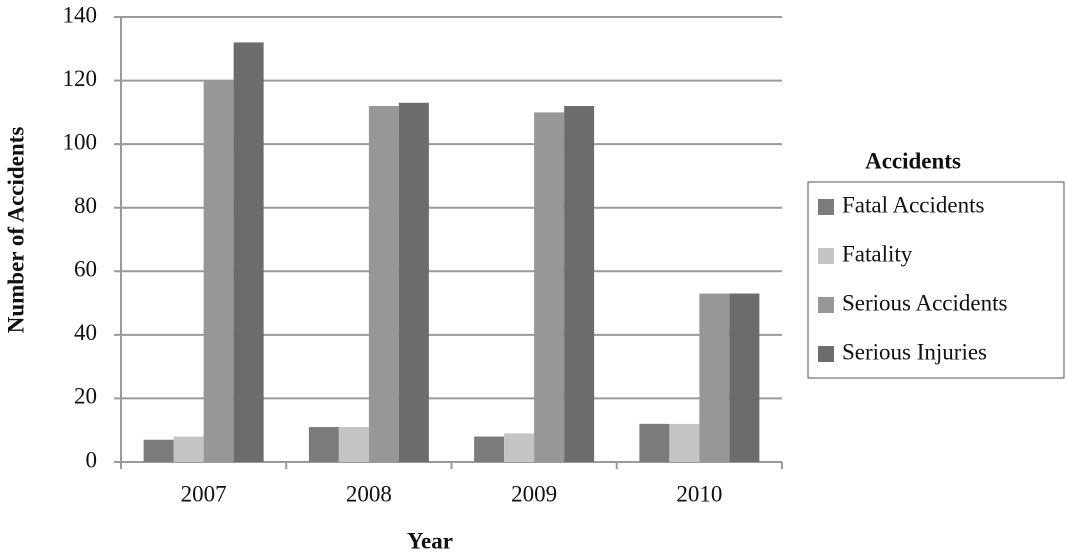 This screenshot has height=558, width=1067. Describe the element at coordinates (15, 230) in the screenshot. I see `y-axis-label: Number of Accidents` at that location.